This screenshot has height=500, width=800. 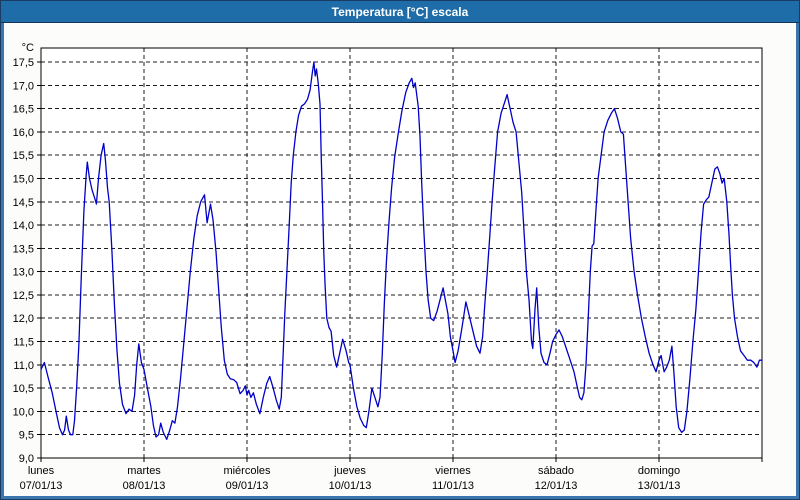 I want to click on y-tick-label: 13,5, so click(x=23, y=249).